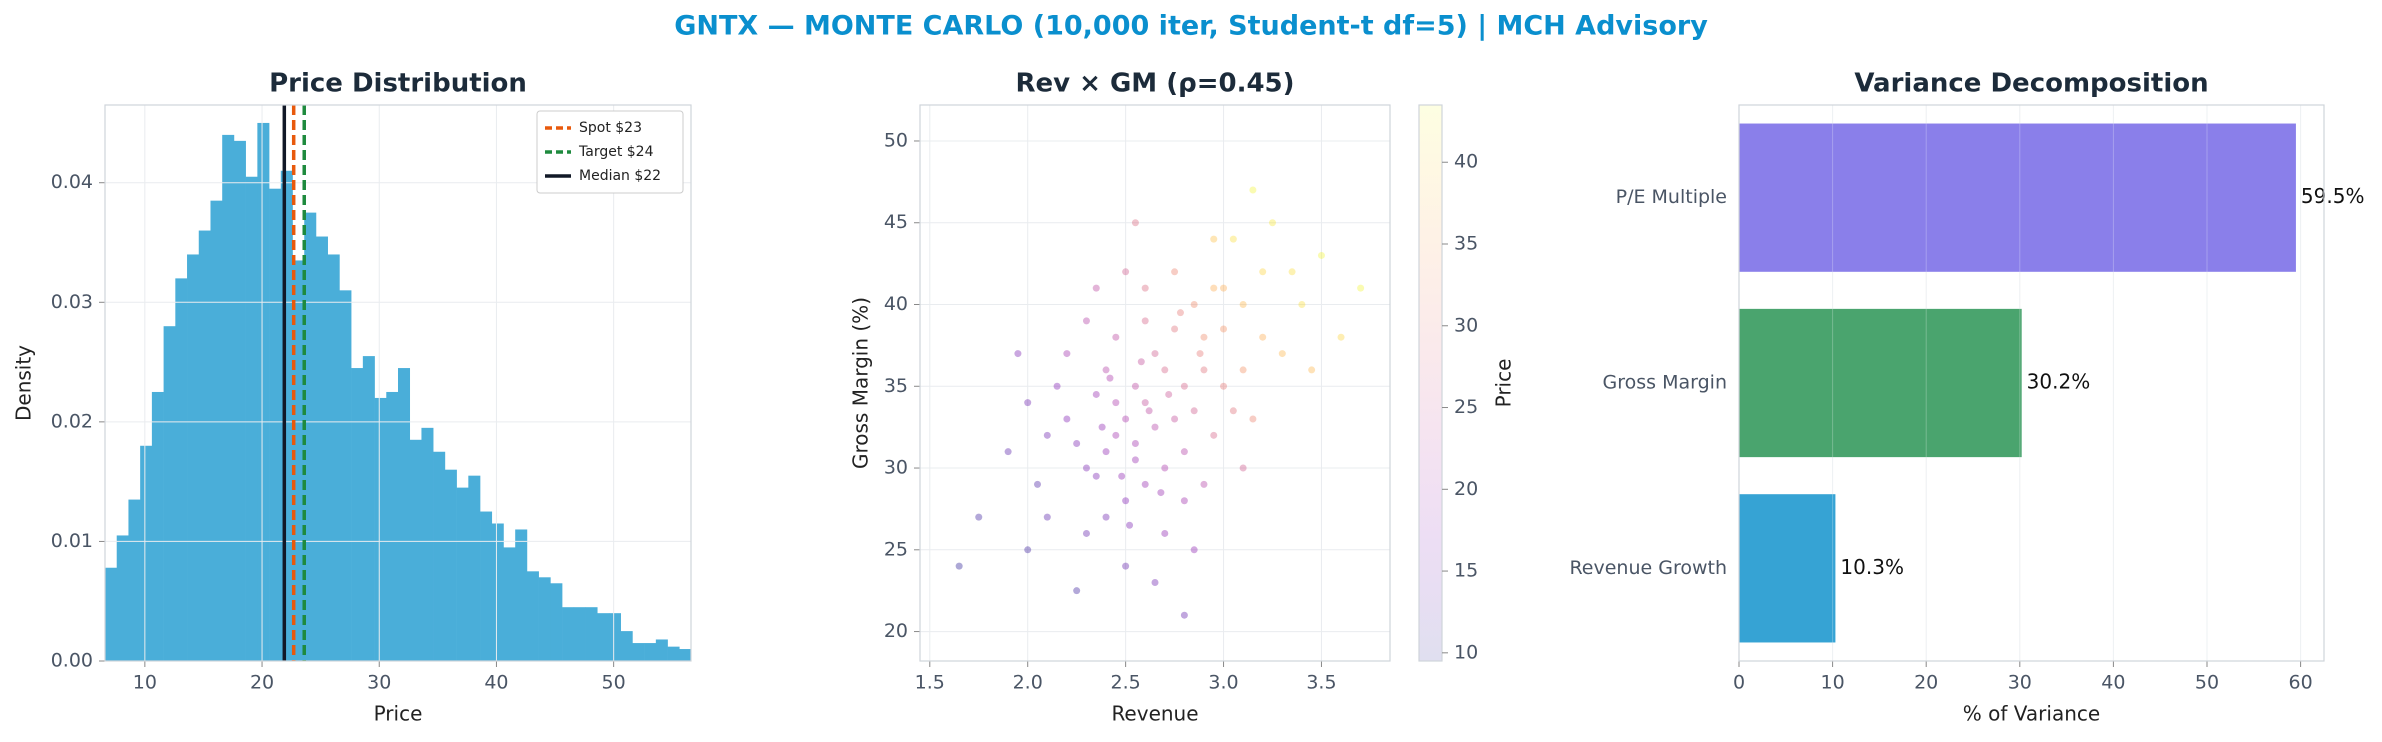  What do you see at coordinates (2207, 683) in the screenshot?
I see `x-tick-label: 50` at bounding box center [2207, 683].